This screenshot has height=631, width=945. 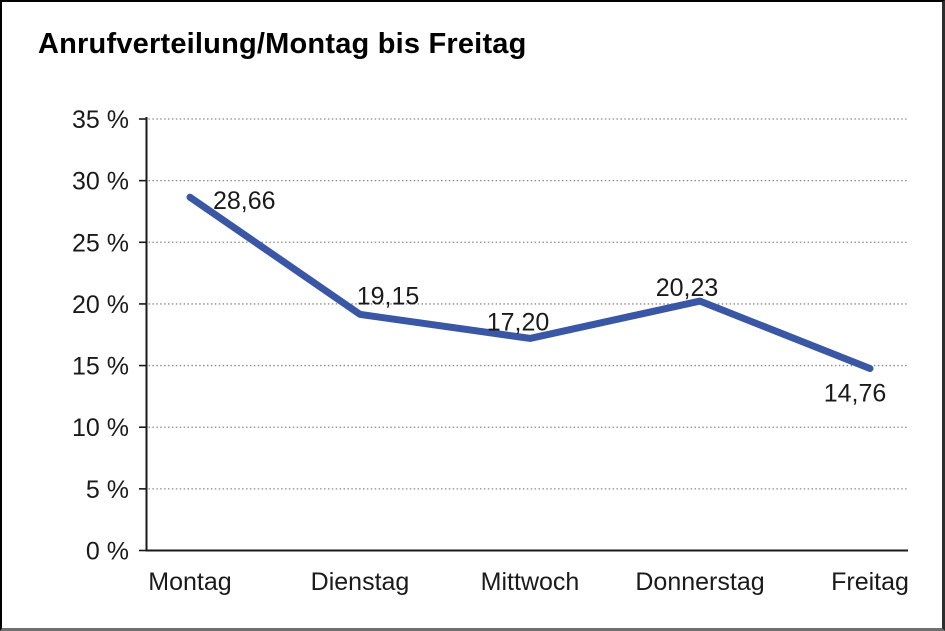 What do you see at coordinates (100, 243) in the screenshot?
I see `y-tick-label: 25 %` at bounding box center [100, 243].